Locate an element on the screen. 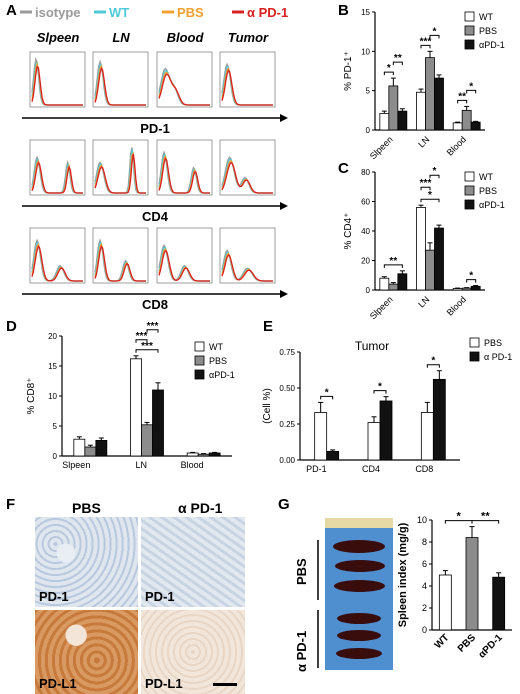  row-label: CD8 is located at coordinates (155, 304).